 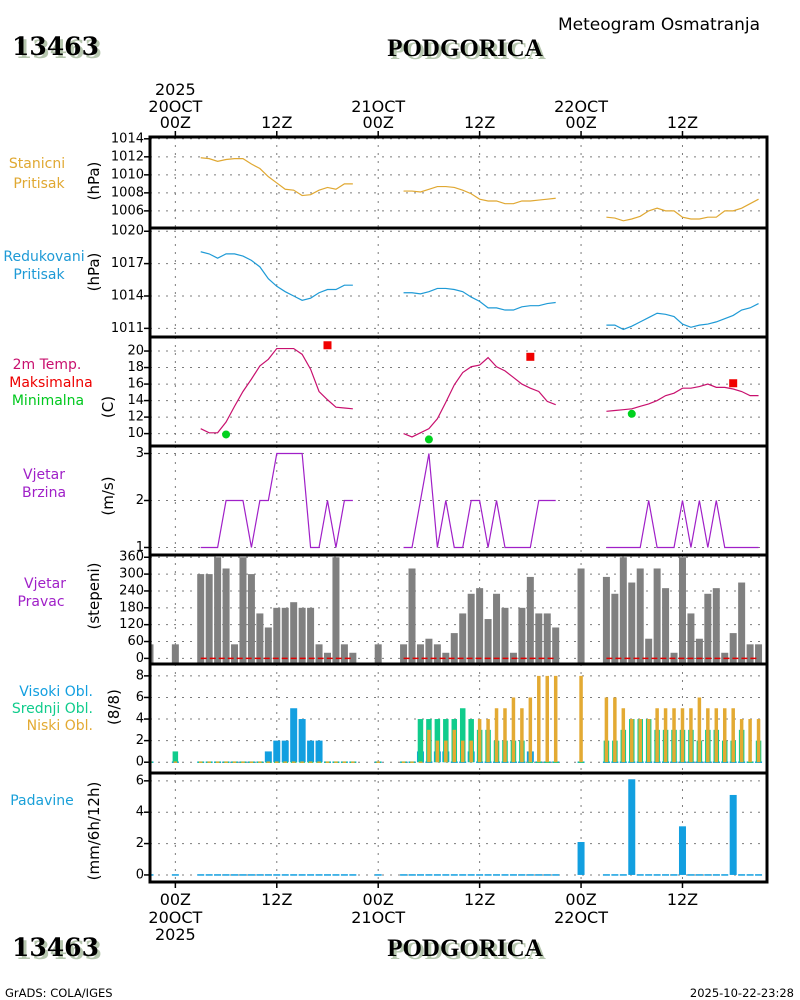 I want to click on station-name: PODGORICA, so click(x=465, y=48).